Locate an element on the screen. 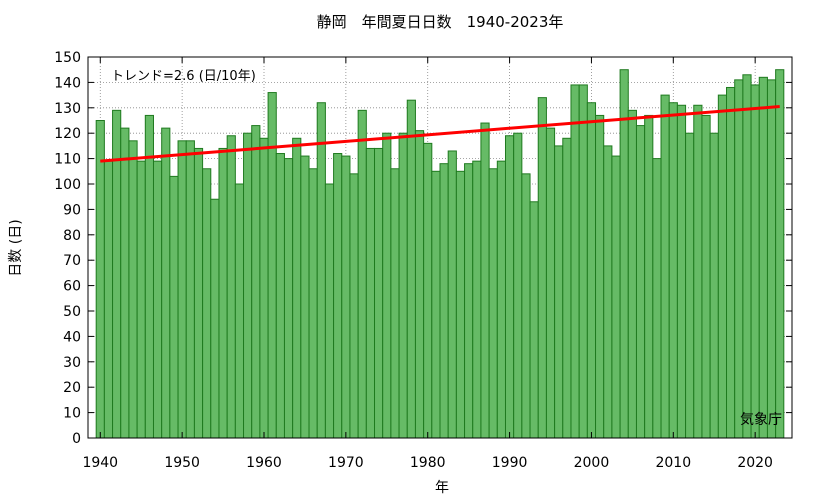 Image resolution: width=833 pixels, height=498 pixels. y-tick-label: 110 is located at coordinates (67, 160).